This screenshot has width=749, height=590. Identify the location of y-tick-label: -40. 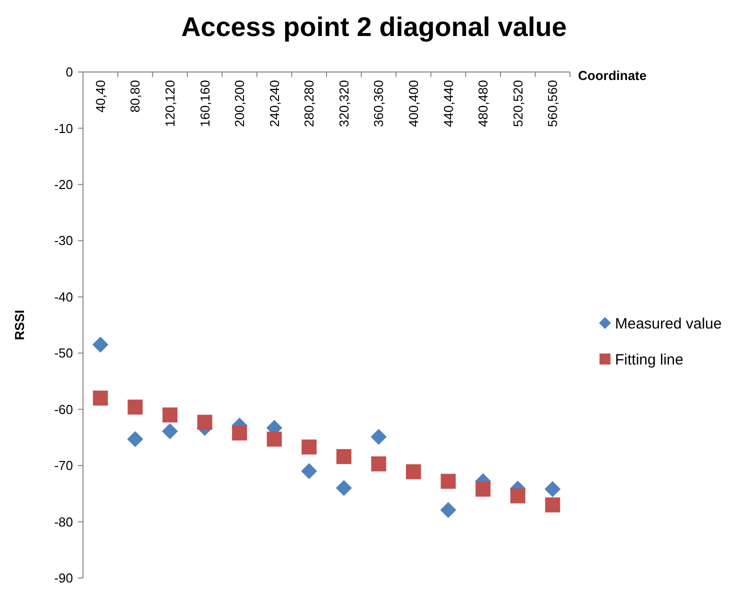
(63, 296).